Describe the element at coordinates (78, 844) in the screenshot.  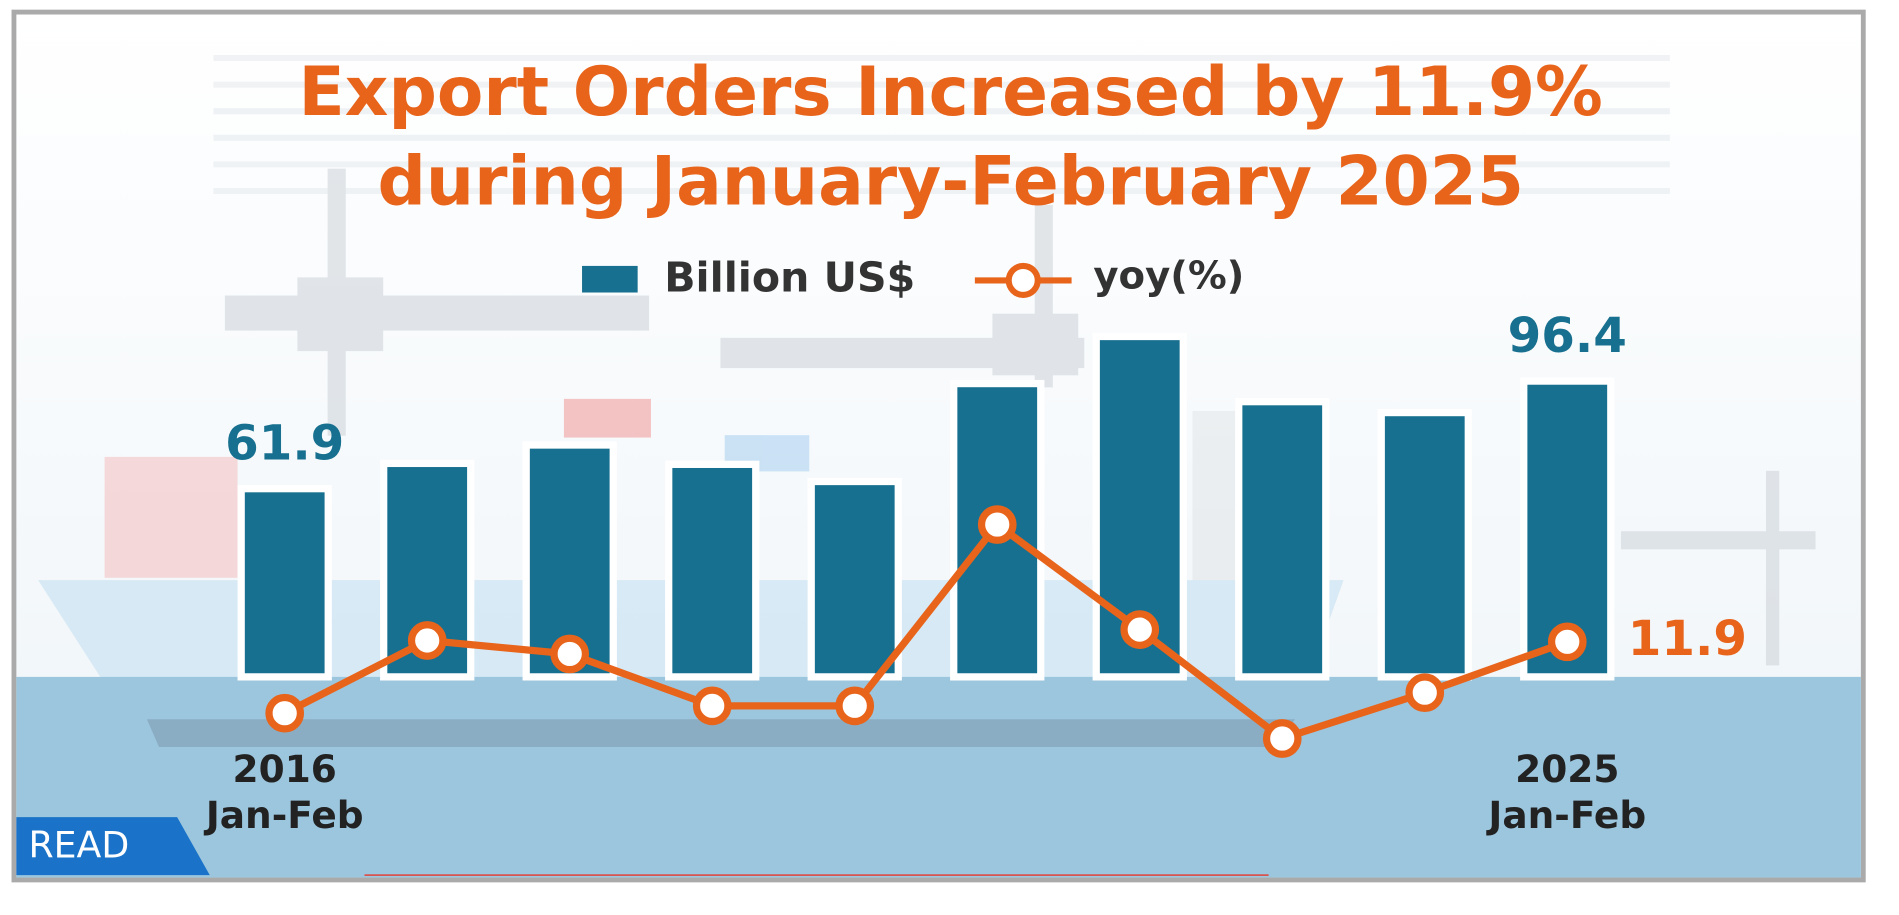
I see `read-button-label: READ` at that location.